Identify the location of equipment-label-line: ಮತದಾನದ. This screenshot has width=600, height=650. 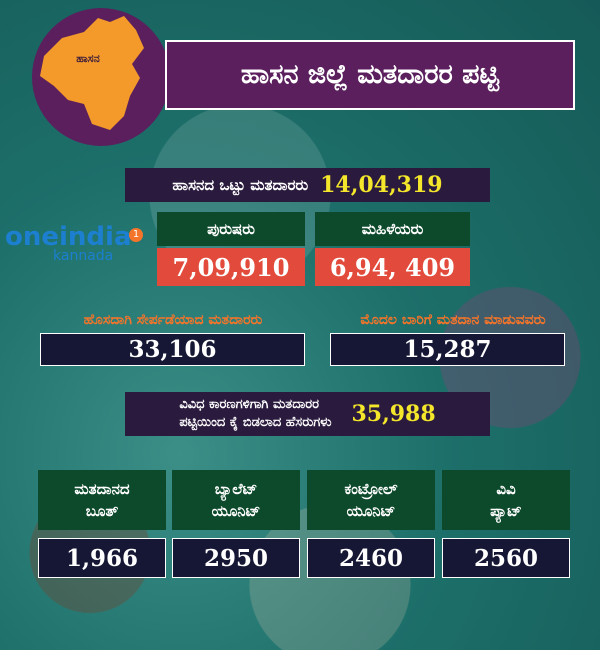
(102, 489).